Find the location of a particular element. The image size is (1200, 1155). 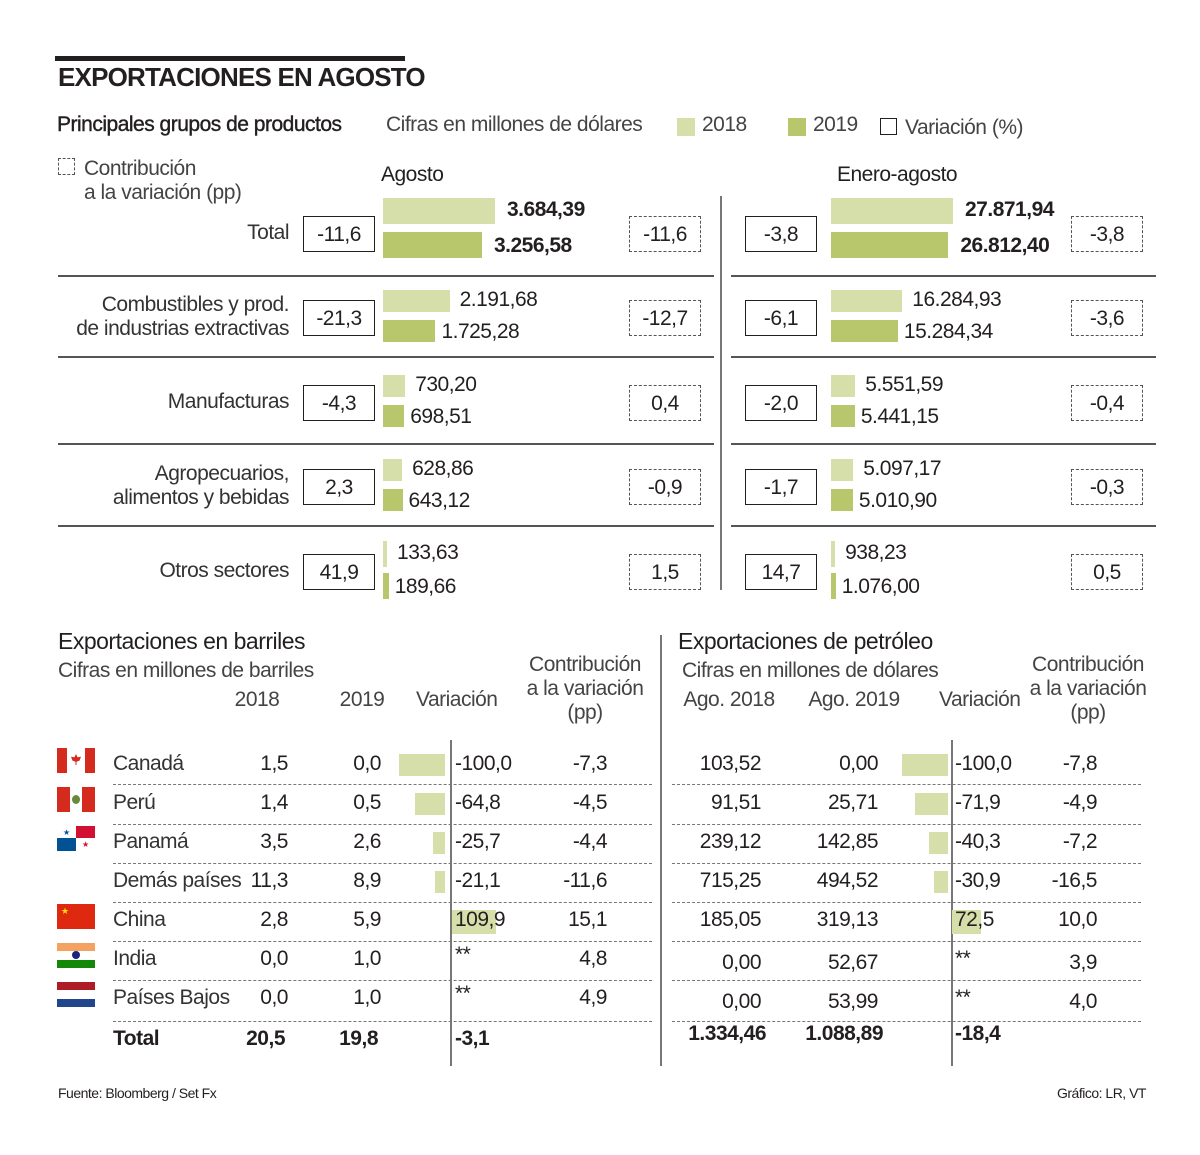

section-heading: Principales grupos de productos is located at coordinates (199, 124).